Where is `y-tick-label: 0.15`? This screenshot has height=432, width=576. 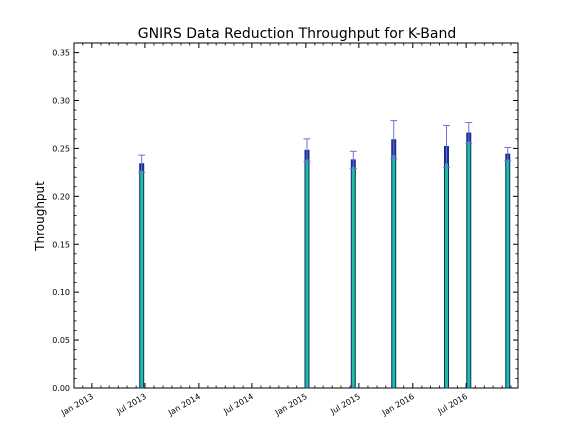
y-tick-label: 0.15 is located at coordinates (61, 244).